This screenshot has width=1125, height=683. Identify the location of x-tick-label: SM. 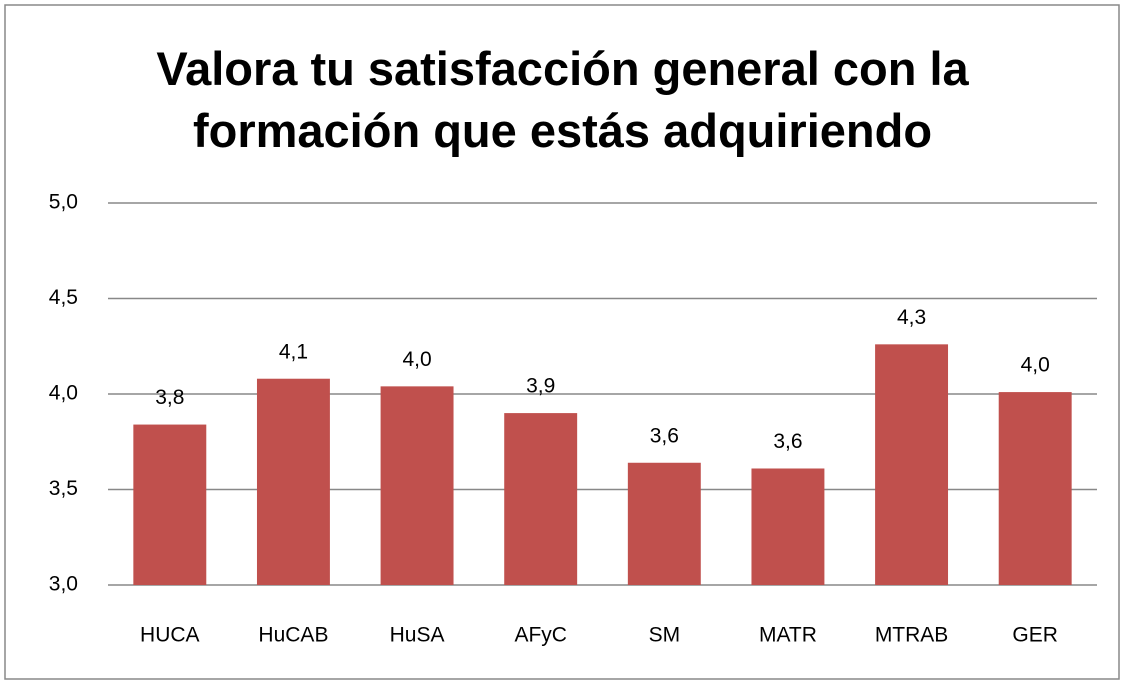
(665, 635).